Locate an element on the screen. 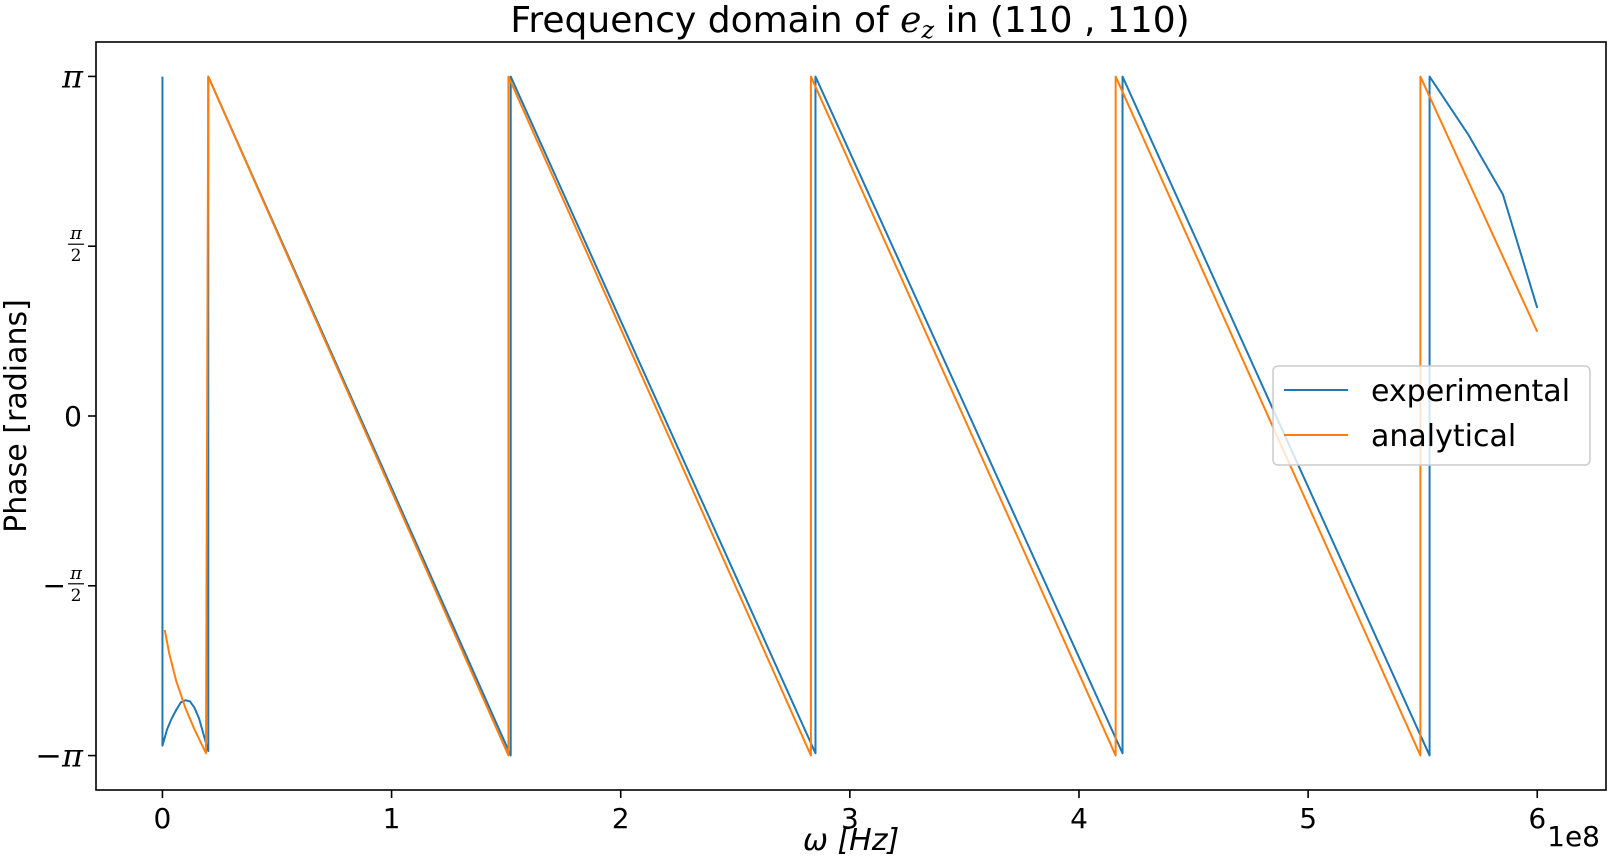  x-tick-label: 5 is located at coordinates (1308, 818).